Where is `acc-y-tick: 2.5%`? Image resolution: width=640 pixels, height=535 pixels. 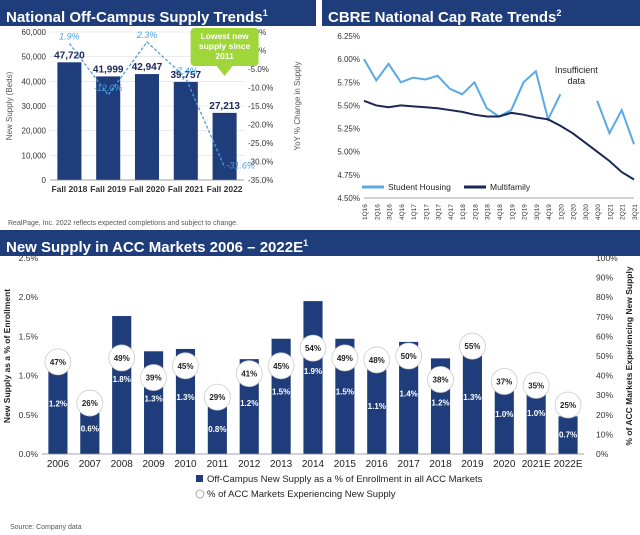
acc-y-tick: 2.5% is located at coordinates (29, 259).